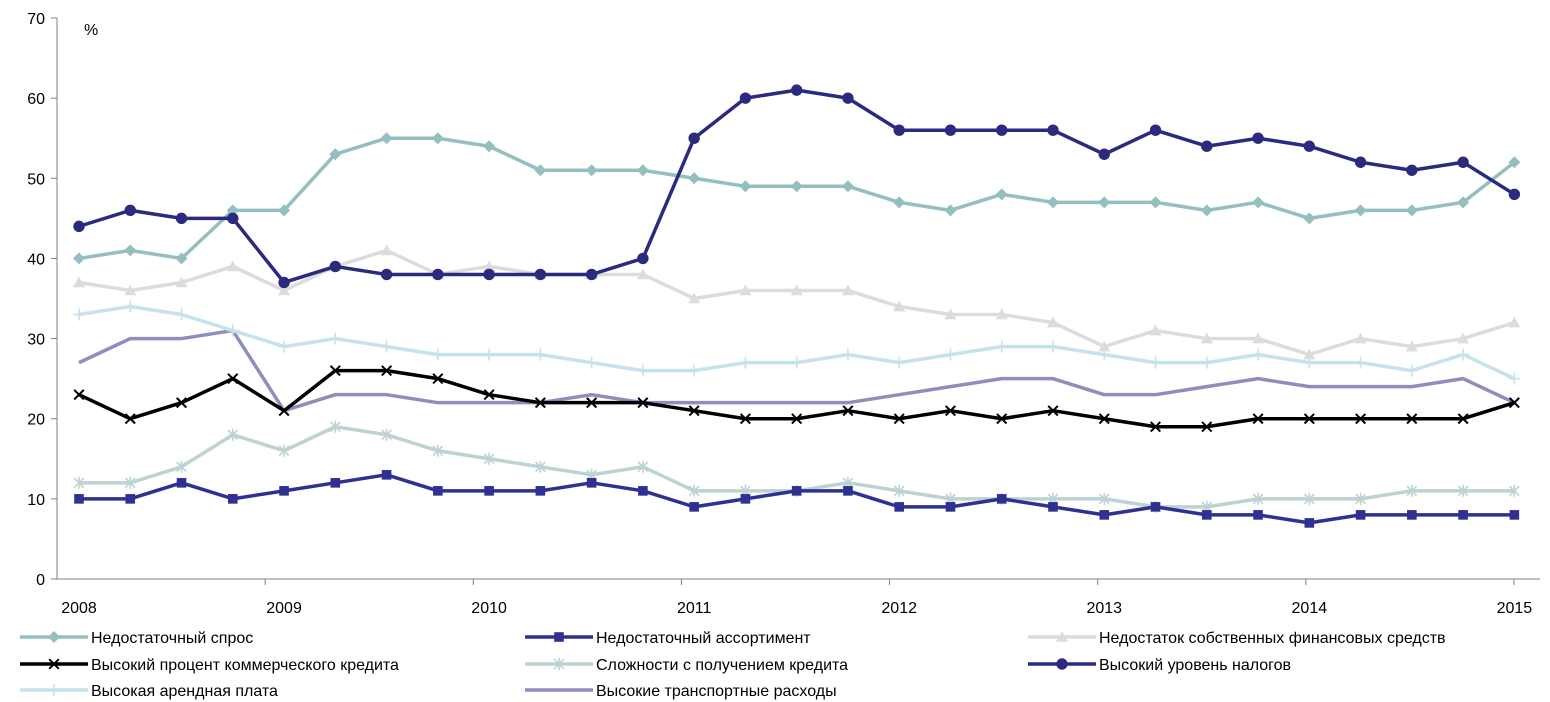 Image resolution: width=1550 pixels, height=702 pixels. Describe the element at coordinates (722, 665) in the screenshot. I see `legend-label: Сложности с получением кредита` at that location.